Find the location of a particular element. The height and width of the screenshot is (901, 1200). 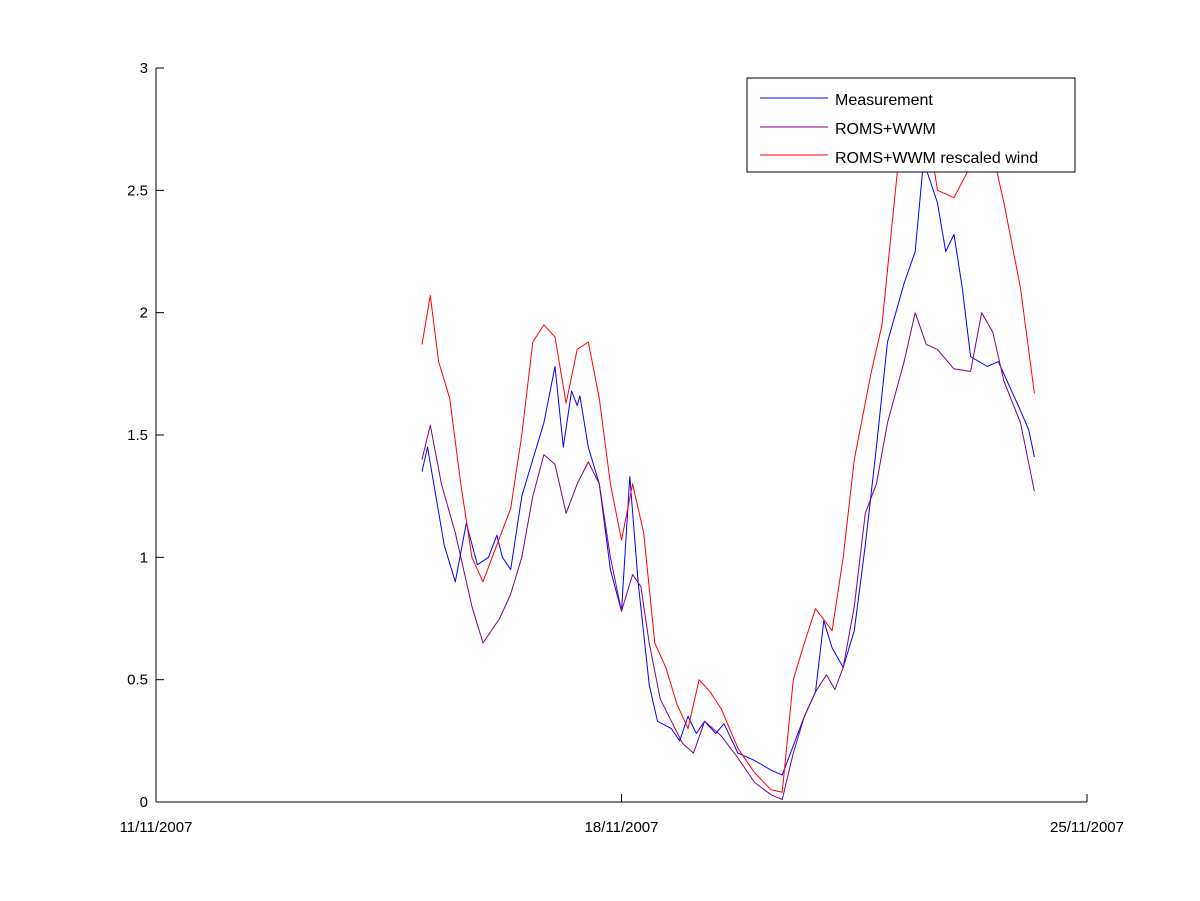

legend-entry-roms-wwm: ROMS+WWM is located at coordinates (848, 129).